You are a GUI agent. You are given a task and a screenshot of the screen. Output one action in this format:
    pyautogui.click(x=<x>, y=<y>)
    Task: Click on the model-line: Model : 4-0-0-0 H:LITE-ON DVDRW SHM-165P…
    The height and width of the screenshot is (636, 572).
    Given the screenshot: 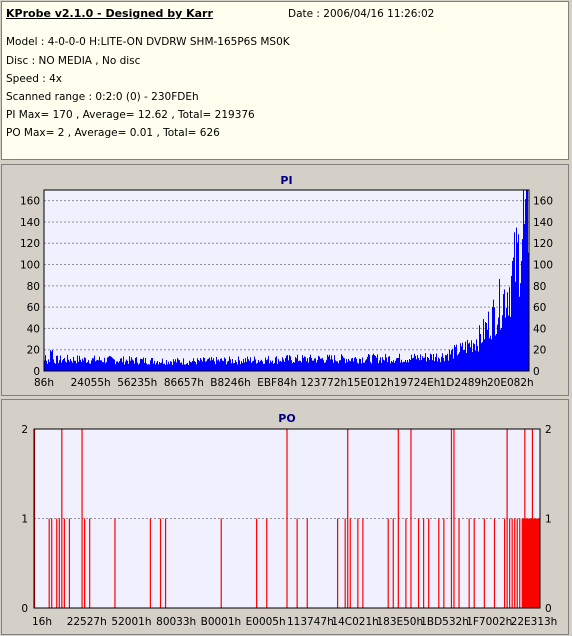 What is the action you would take?
    pyautogui.click(x=148, y=42)
    